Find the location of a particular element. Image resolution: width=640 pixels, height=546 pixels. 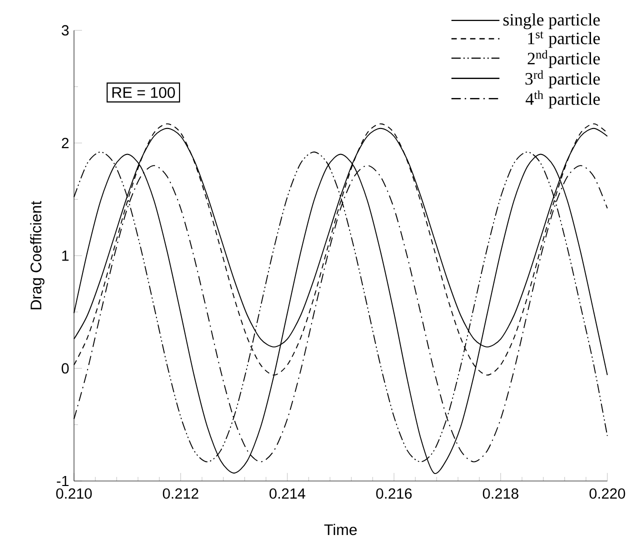

x-tick-label: 0.214 is located at coordinates (288, 493).